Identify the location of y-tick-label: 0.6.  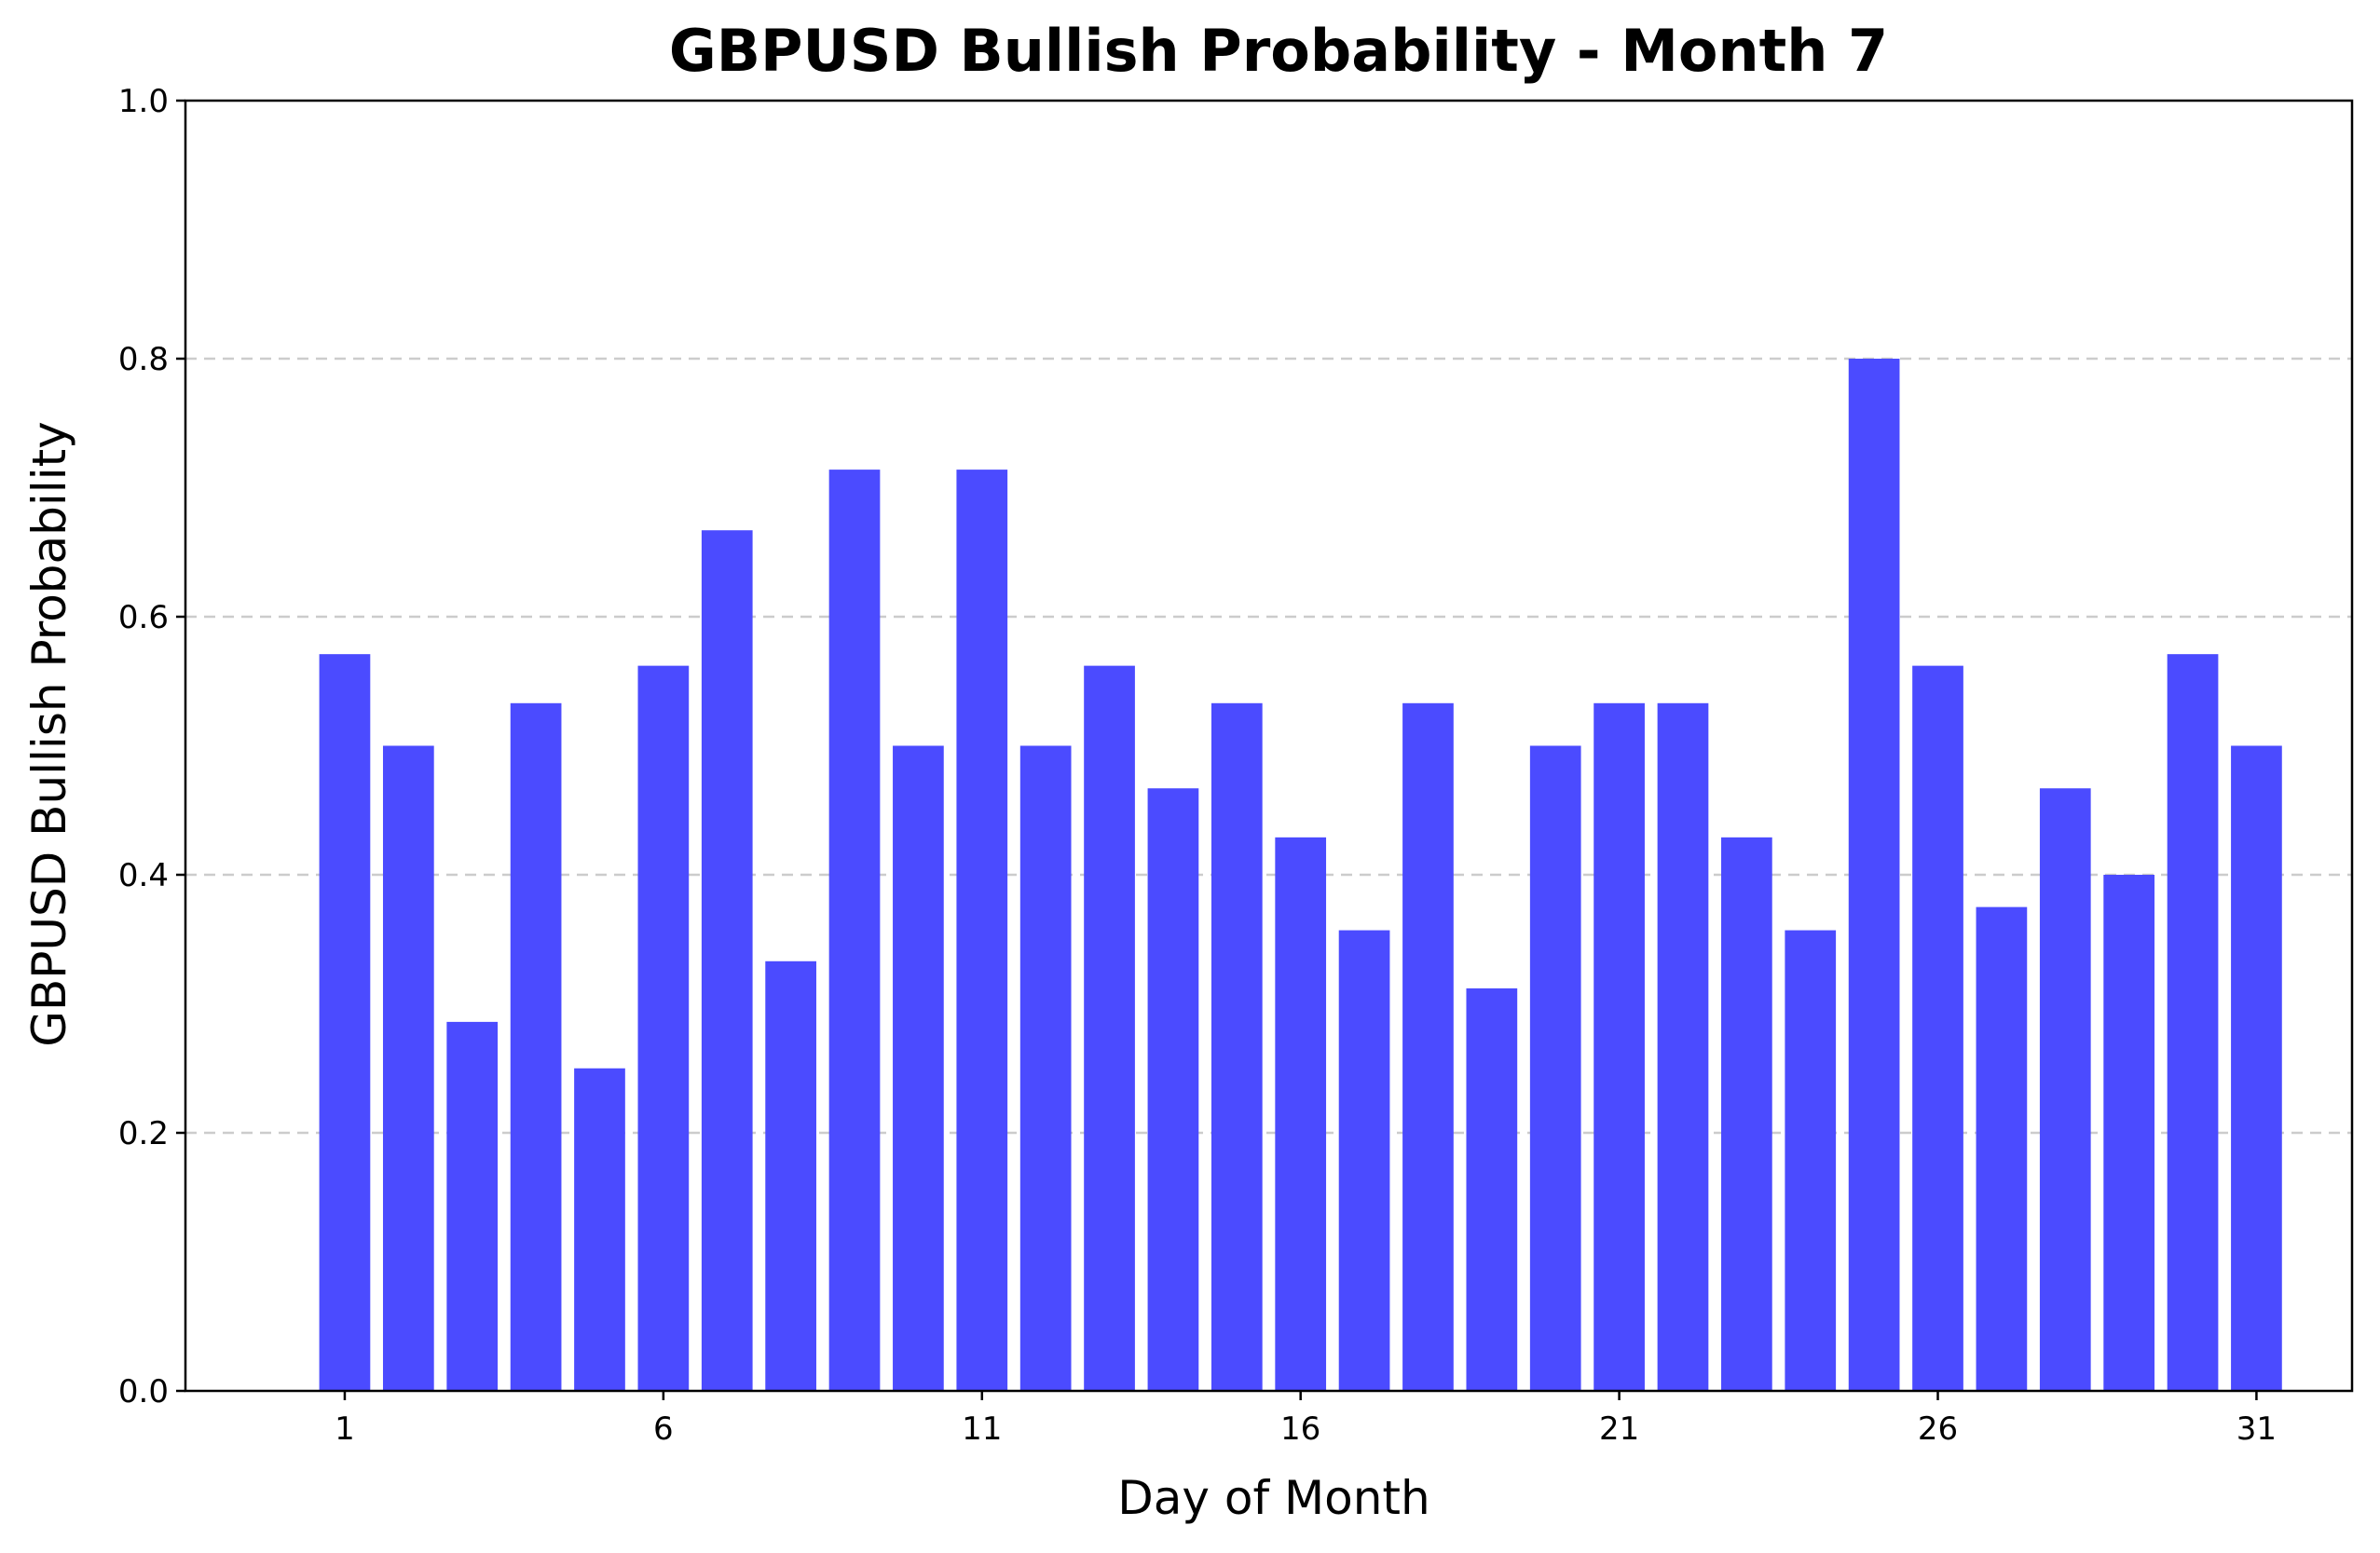
(143, 617).